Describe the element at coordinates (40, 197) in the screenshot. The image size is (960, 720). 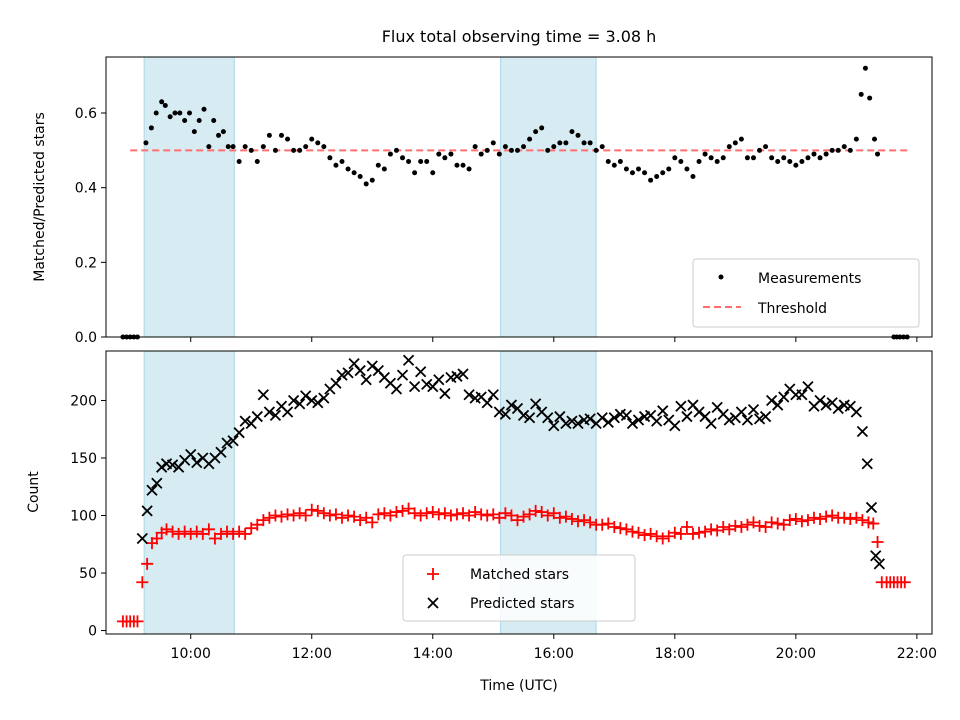
I see `top-y-axis-label: Matched/Predicted stars` at that location.